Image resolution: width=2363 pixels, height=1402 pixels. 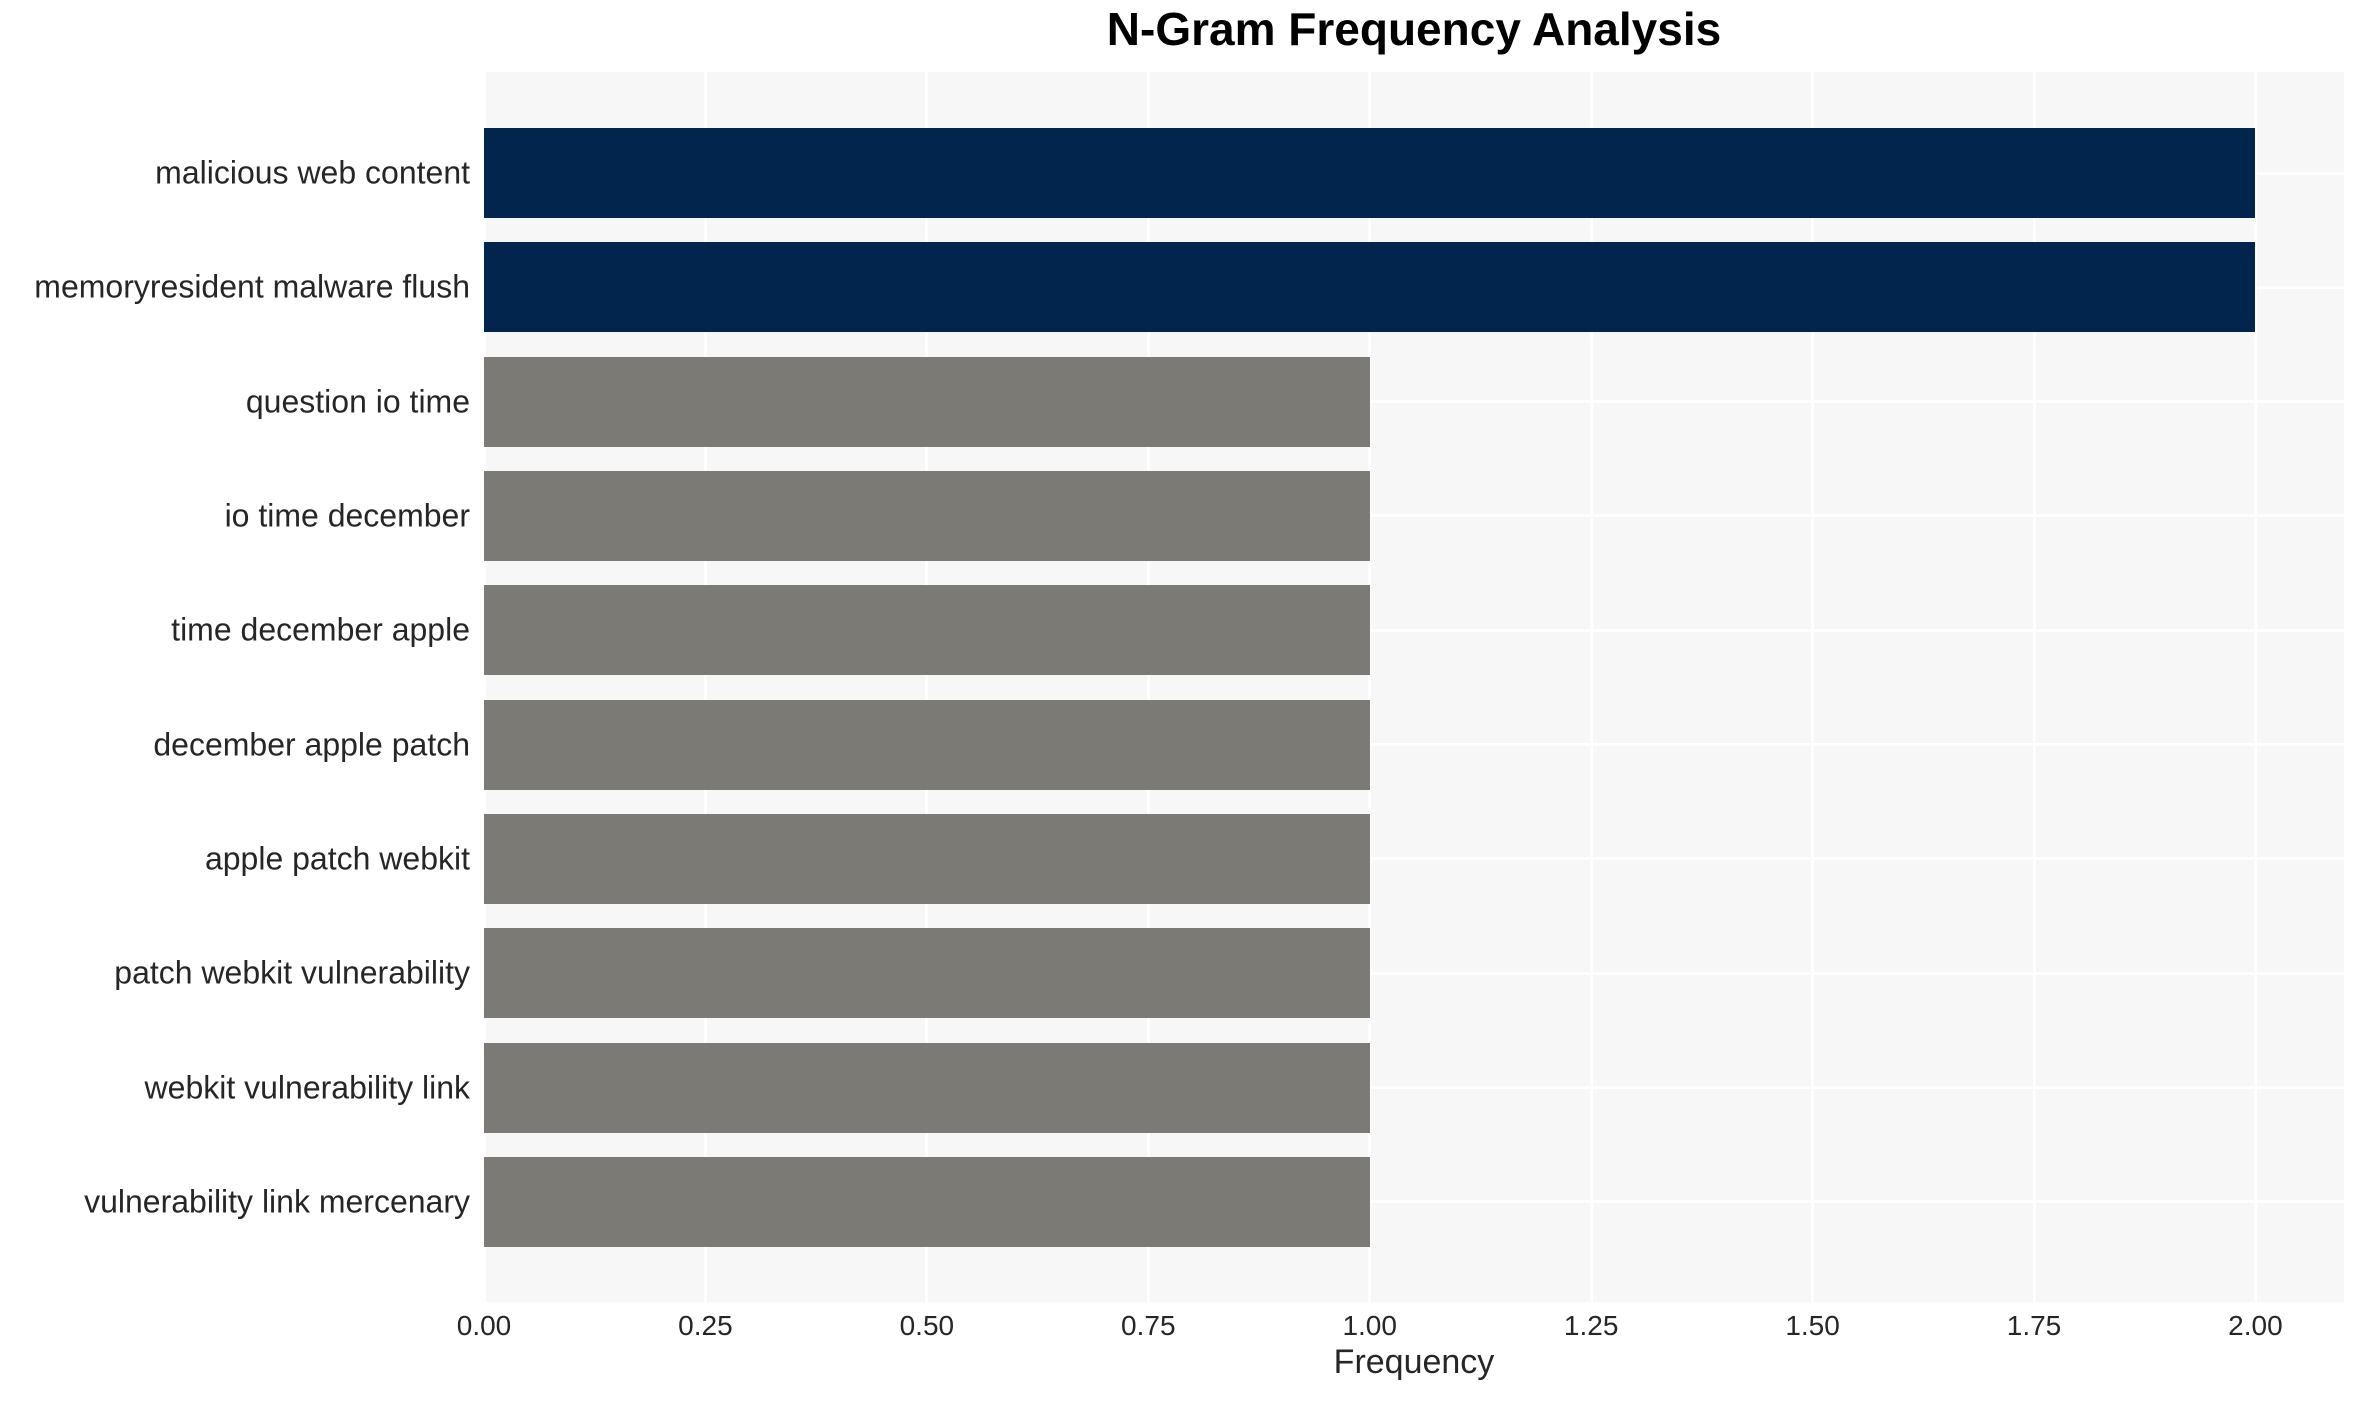 What do you see at coordinates (1812, 1325) in the screenshot?
I see `x-tick-label: 1.50` at bounding box center [1812, 1325].